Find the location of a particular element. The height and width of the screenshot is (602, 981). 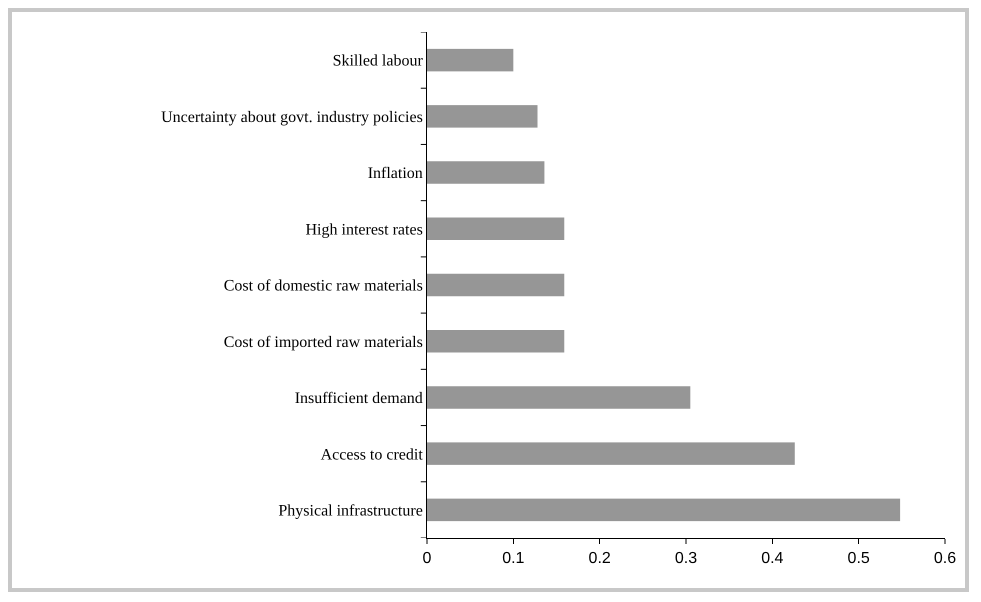

x-tick-label: 0.5 is located at coordinates (859, 559).